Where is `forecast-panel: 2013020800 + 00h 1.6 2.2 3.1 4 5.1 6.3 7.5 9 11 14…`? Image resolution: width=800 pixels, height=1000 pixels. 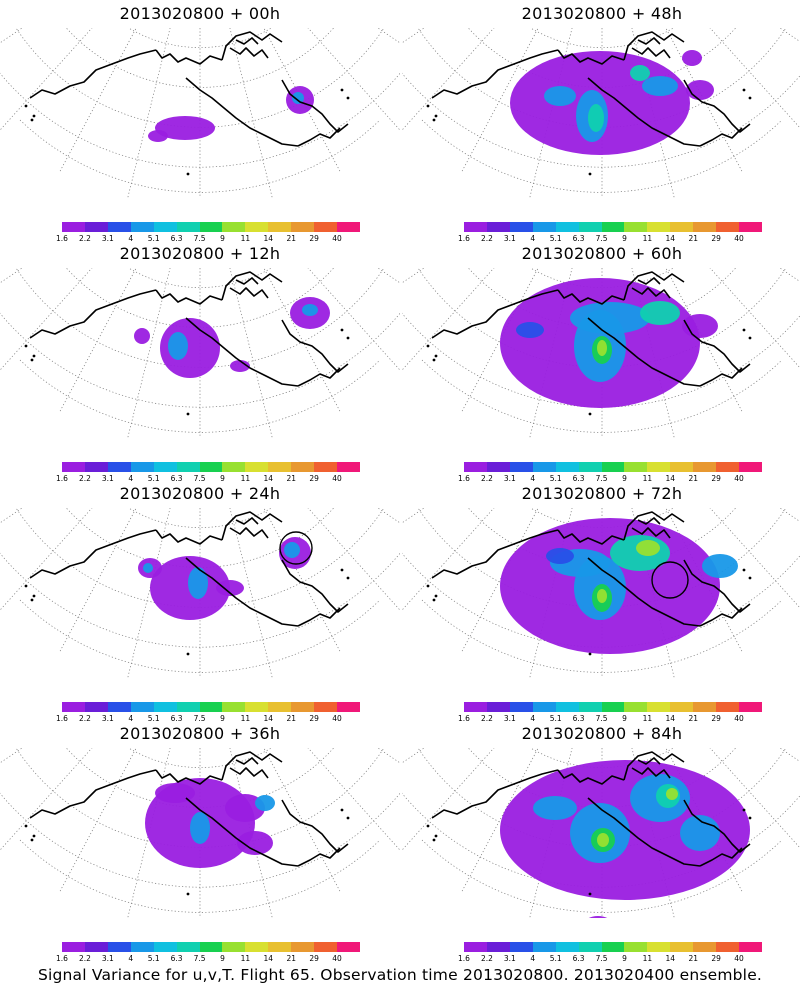
forecast-panel: 2013020800 + 00h 1.6 2.2 3.1 4 5.1 6.3 7.5 9 11 14… is located at coordinates (200, 121).